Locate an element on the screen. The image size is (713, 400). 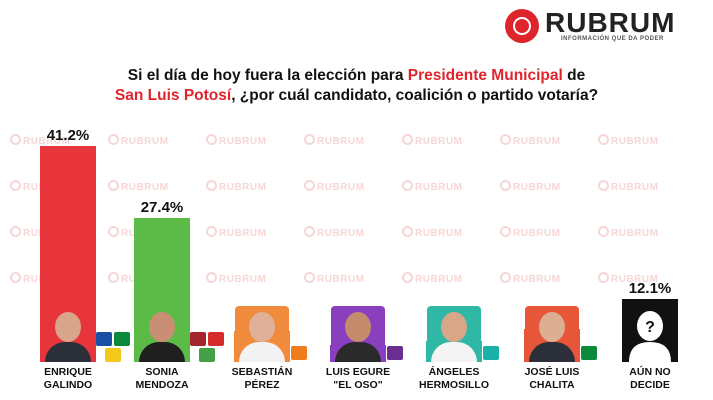
brand-tagline: INFORMACIÓN QUE DA PODER is located at coordinates (612, 39).